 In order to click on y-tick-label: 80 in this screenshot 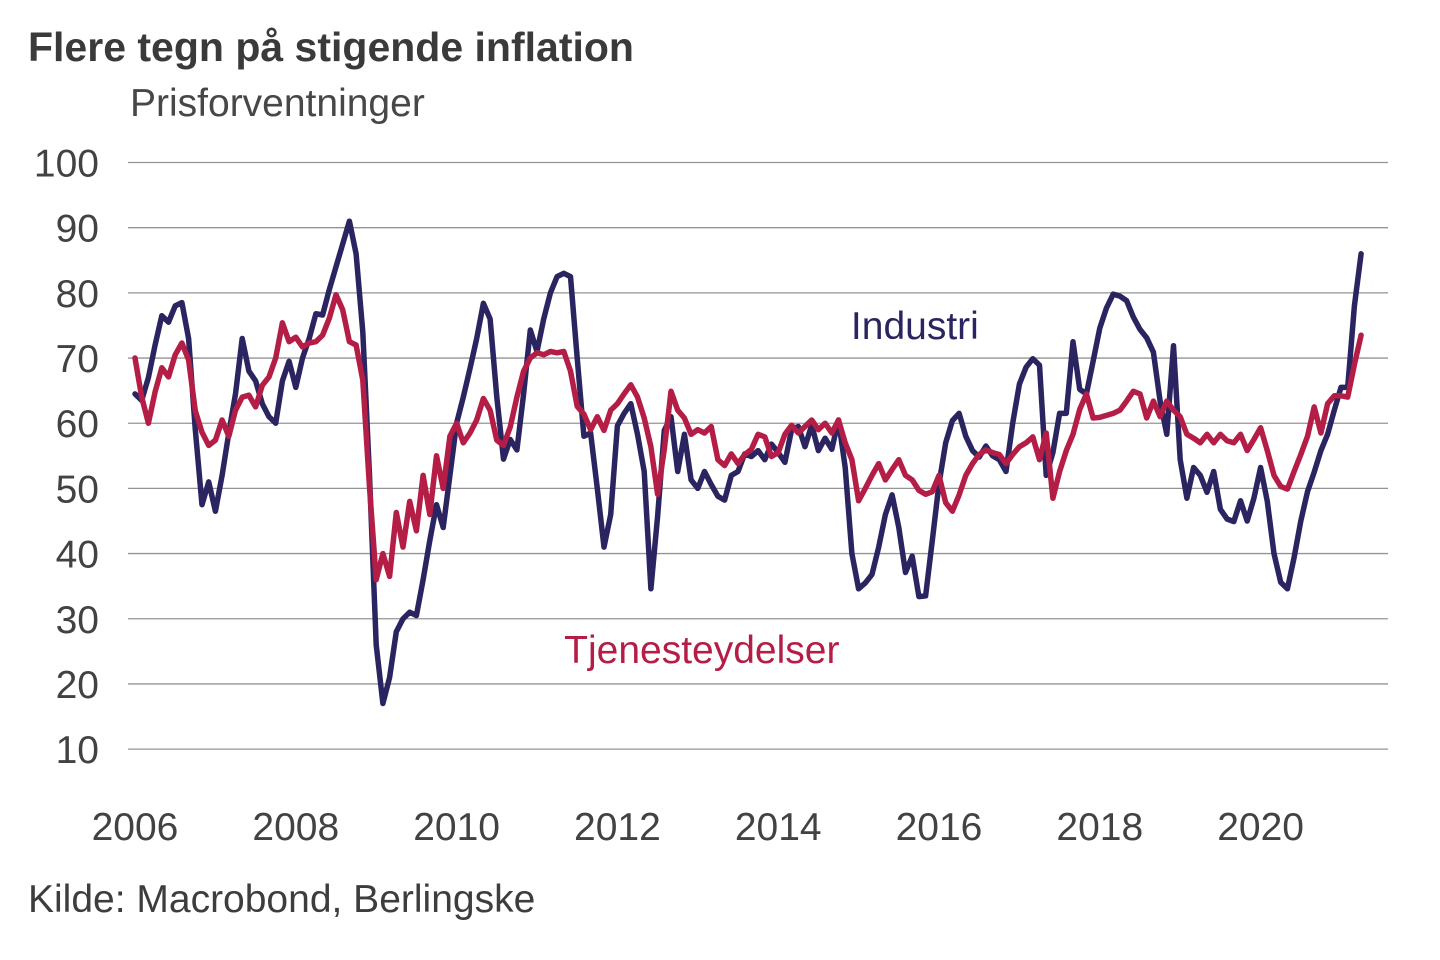, I will do `click(77, 294)`.